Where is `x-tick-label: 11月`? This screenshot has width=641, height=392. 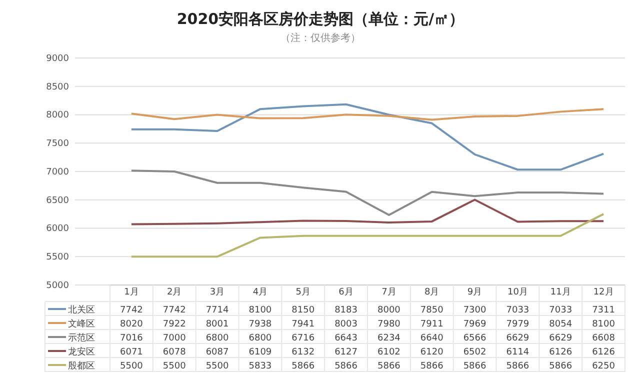
x-tick-label: 11月 is located at coordinates (560, 292).